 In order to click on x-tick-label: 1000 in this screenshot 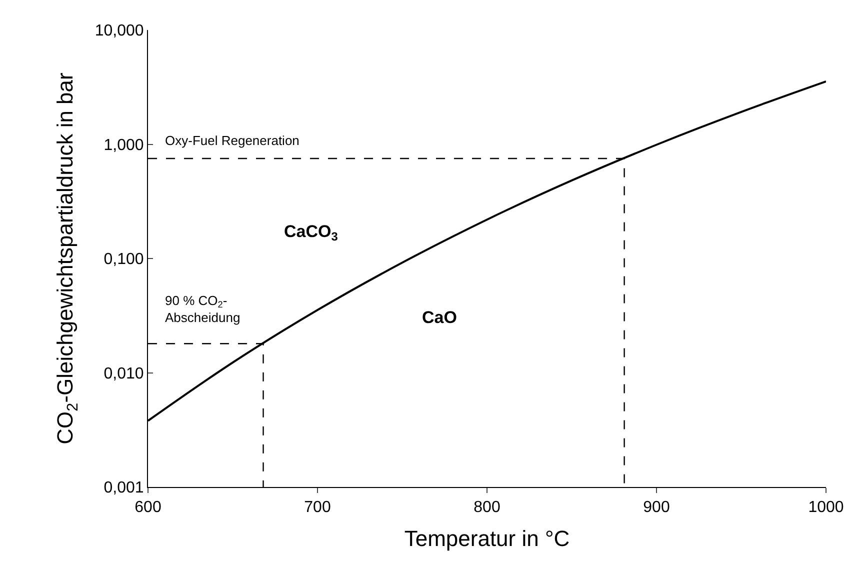, I will do `click(826, 507)`.